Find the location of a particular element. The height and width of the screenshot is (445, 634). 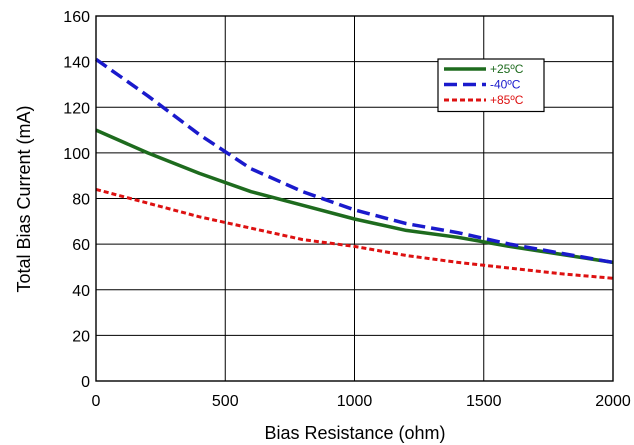

x-axis-title: Bias Resistance (ohm) is located at coordinates (354, 433).